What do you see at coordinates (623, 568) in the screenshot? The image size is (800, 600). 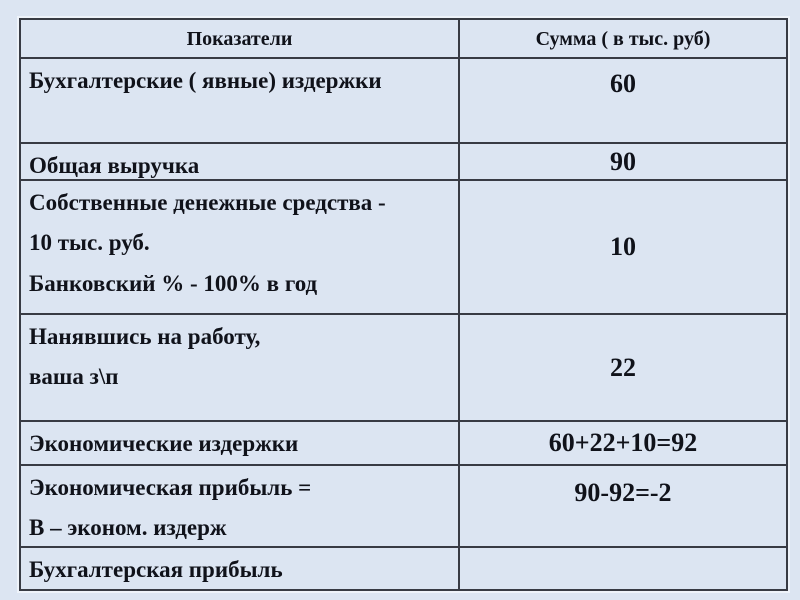 I see `row-value` at bounding box center [623, 568].